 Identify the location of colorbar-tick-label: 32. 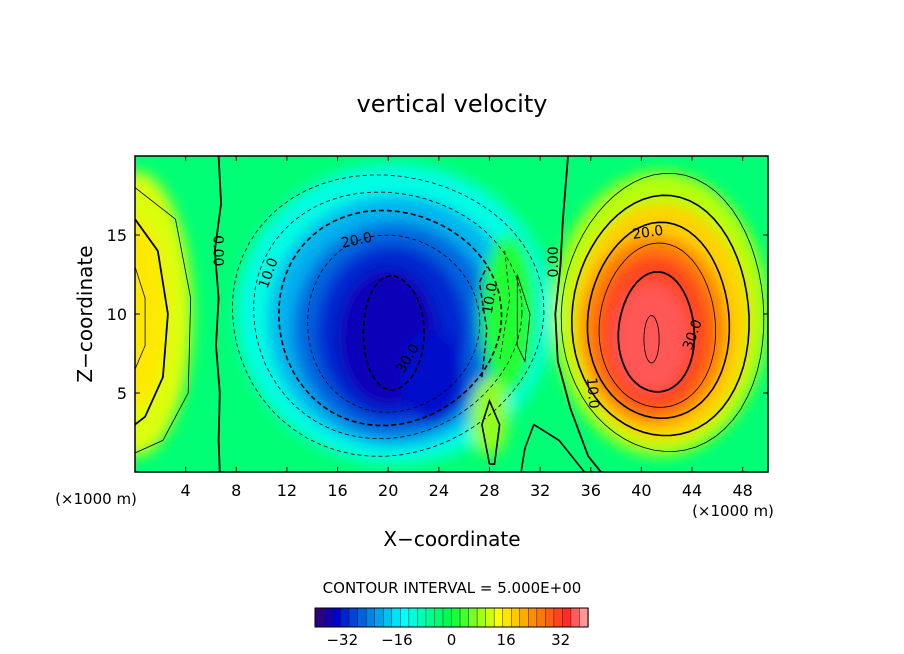
(560, 640).